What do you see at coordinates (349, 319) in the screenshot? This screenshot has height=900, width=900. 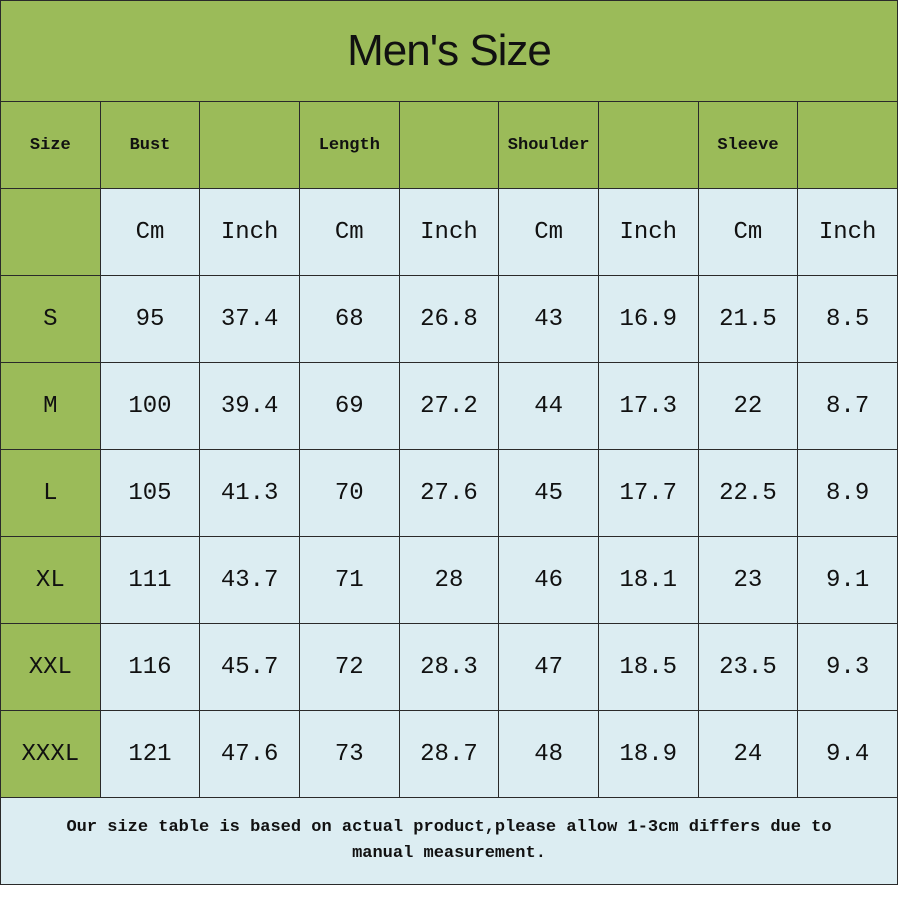 I see `value-cell: 68` at bounding box center [349, 319].